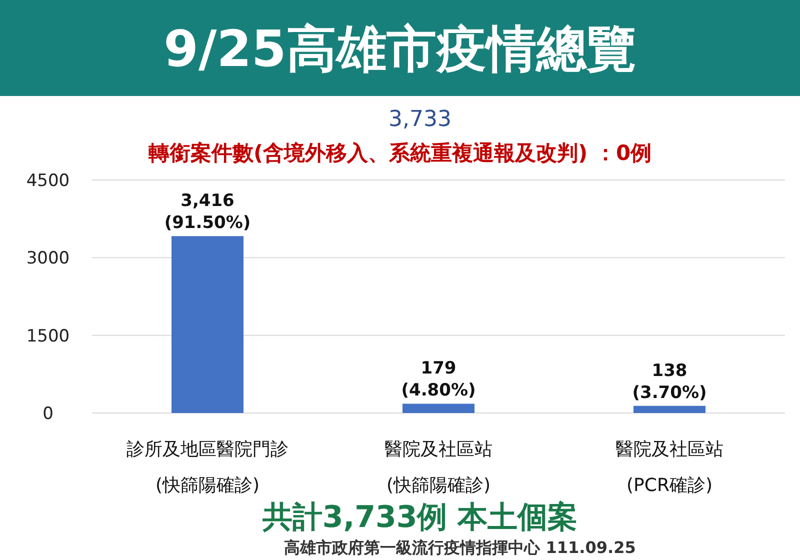 The width and height of the screenshot is (800, 560). Describe the element at coordinates (419, 517) in the screenshot. I see `text: 共計3,733例 本土個案` at that location.